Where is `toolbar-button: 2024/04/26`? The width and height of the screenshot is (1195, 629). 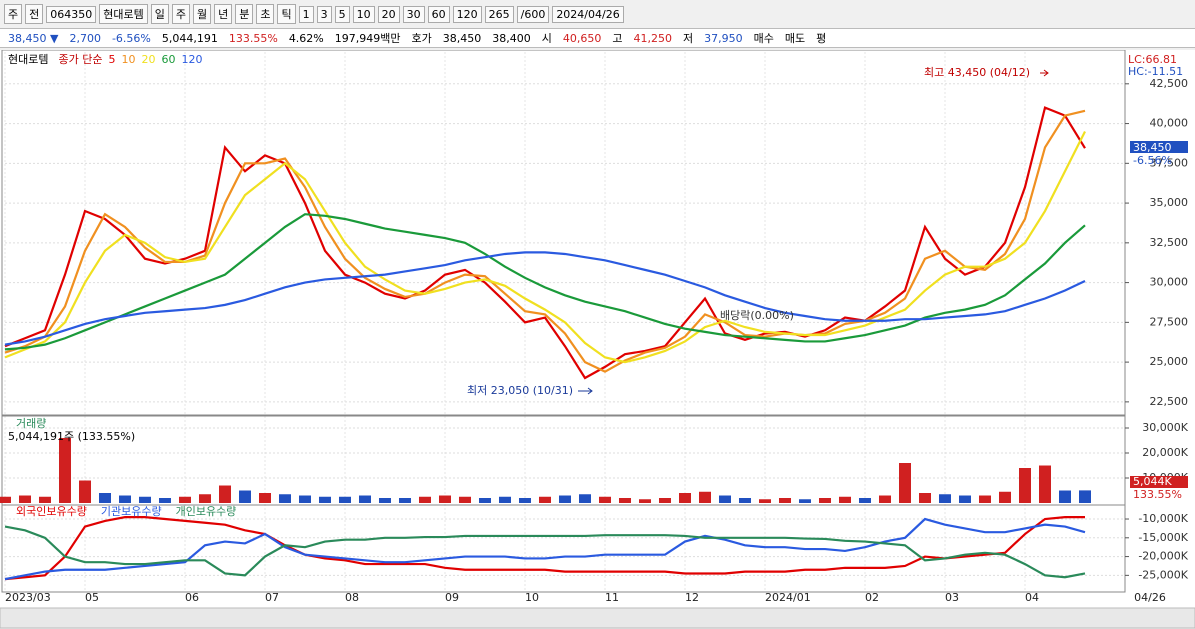
toolbar-button: 2024/04/26 is located at coordinates (588, 14).